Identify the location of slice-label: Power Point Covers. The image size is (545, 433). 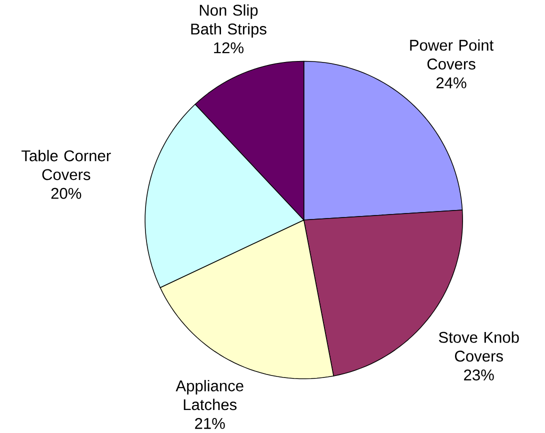
(452, 54).